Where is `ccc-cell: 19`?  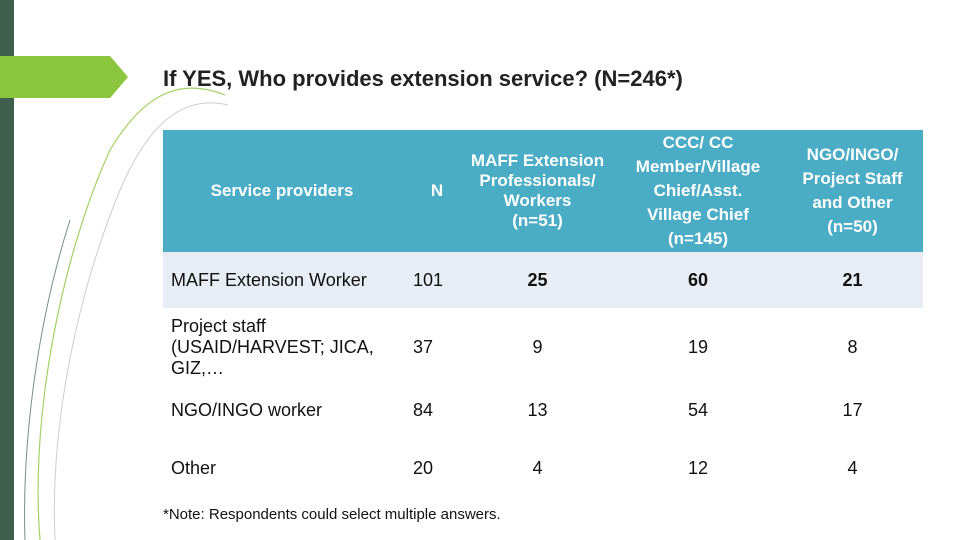 ccc-cell: 19 is located at coordinates (698, 347).